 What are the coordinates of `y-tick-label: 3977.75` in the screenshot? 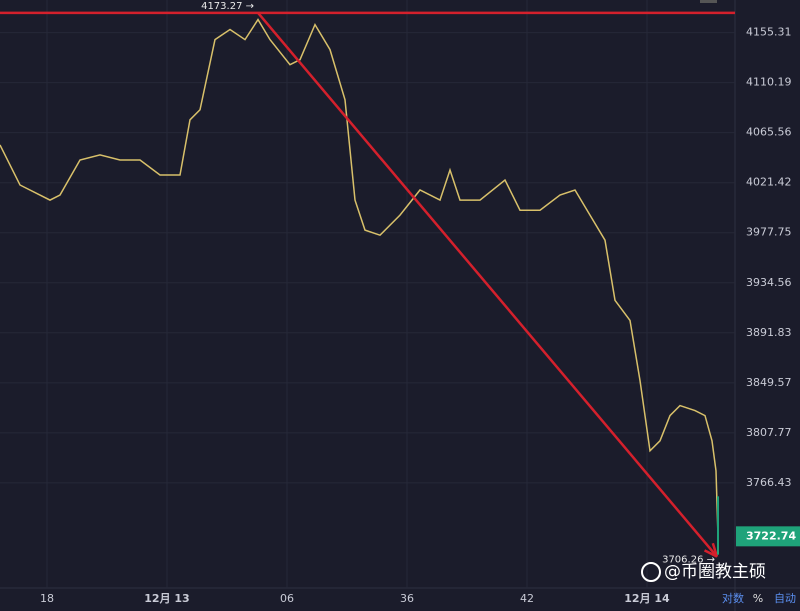 It's located at (769, 232).